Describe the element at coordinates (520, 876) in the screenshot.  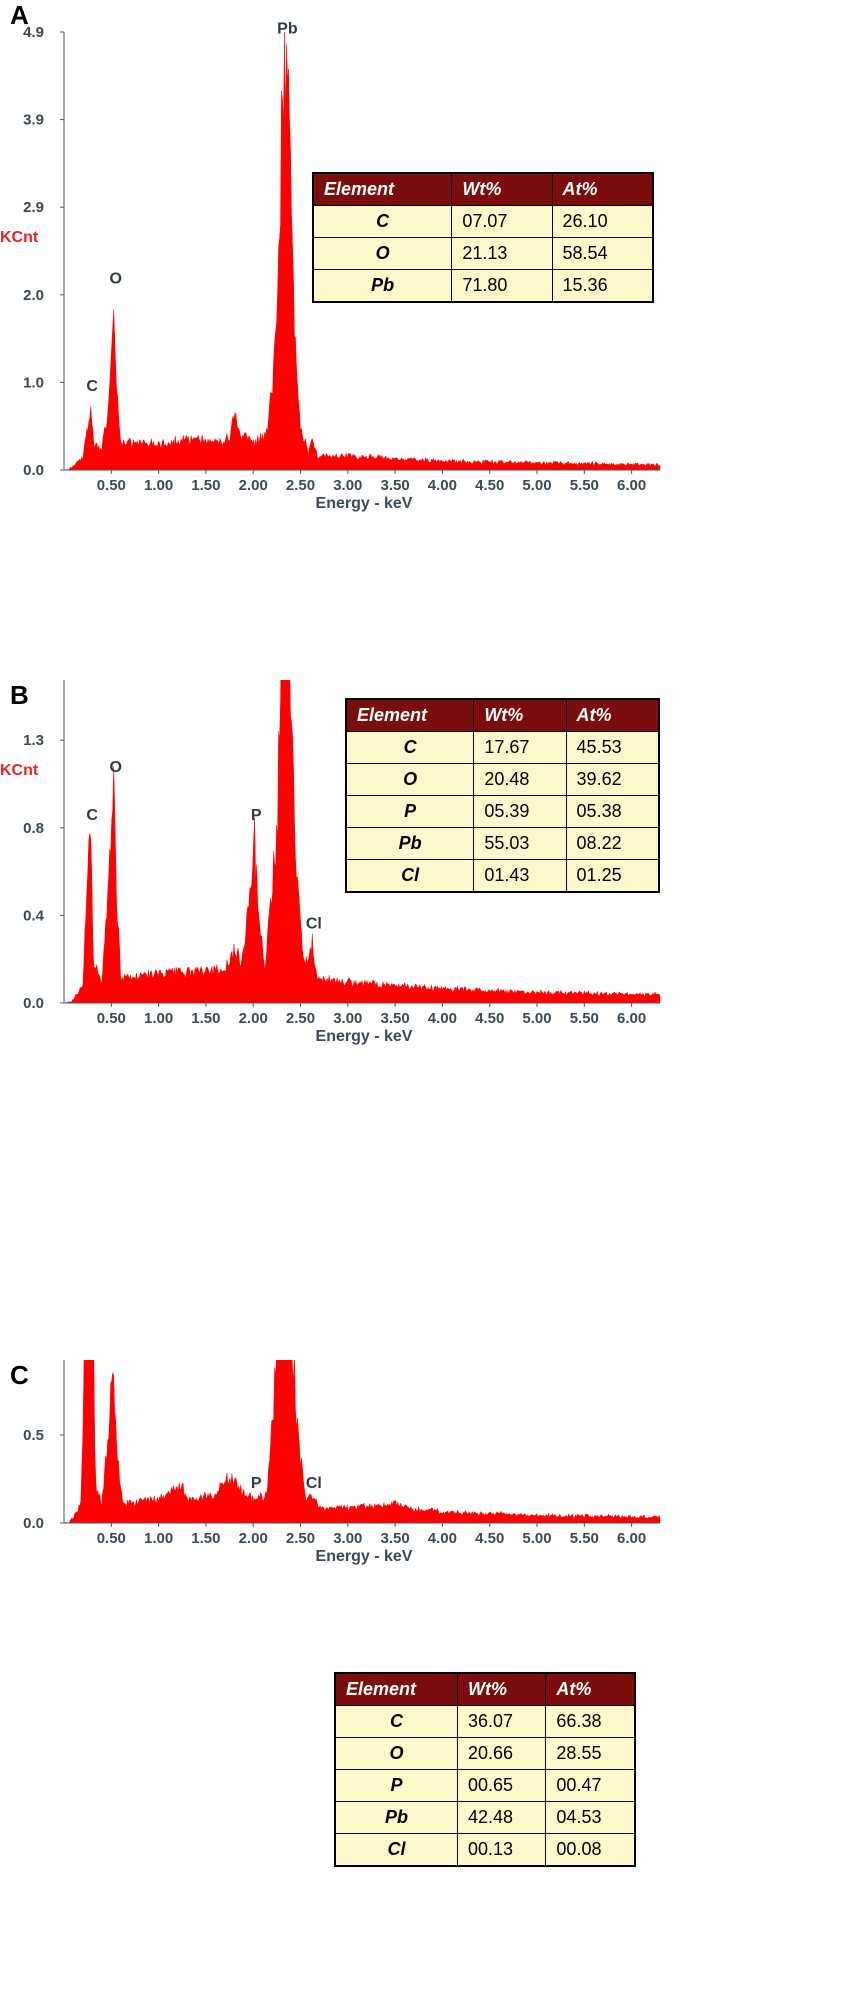
I see `wt-cell: 01.43` at that location.